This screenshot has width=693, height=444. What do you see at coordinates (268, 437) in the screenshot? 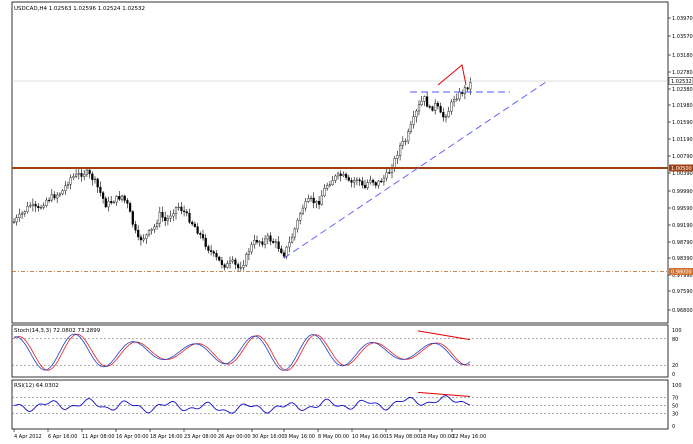
I see `time-tick-label: 30 Apr 16:00` at bounding box center [268, 437].